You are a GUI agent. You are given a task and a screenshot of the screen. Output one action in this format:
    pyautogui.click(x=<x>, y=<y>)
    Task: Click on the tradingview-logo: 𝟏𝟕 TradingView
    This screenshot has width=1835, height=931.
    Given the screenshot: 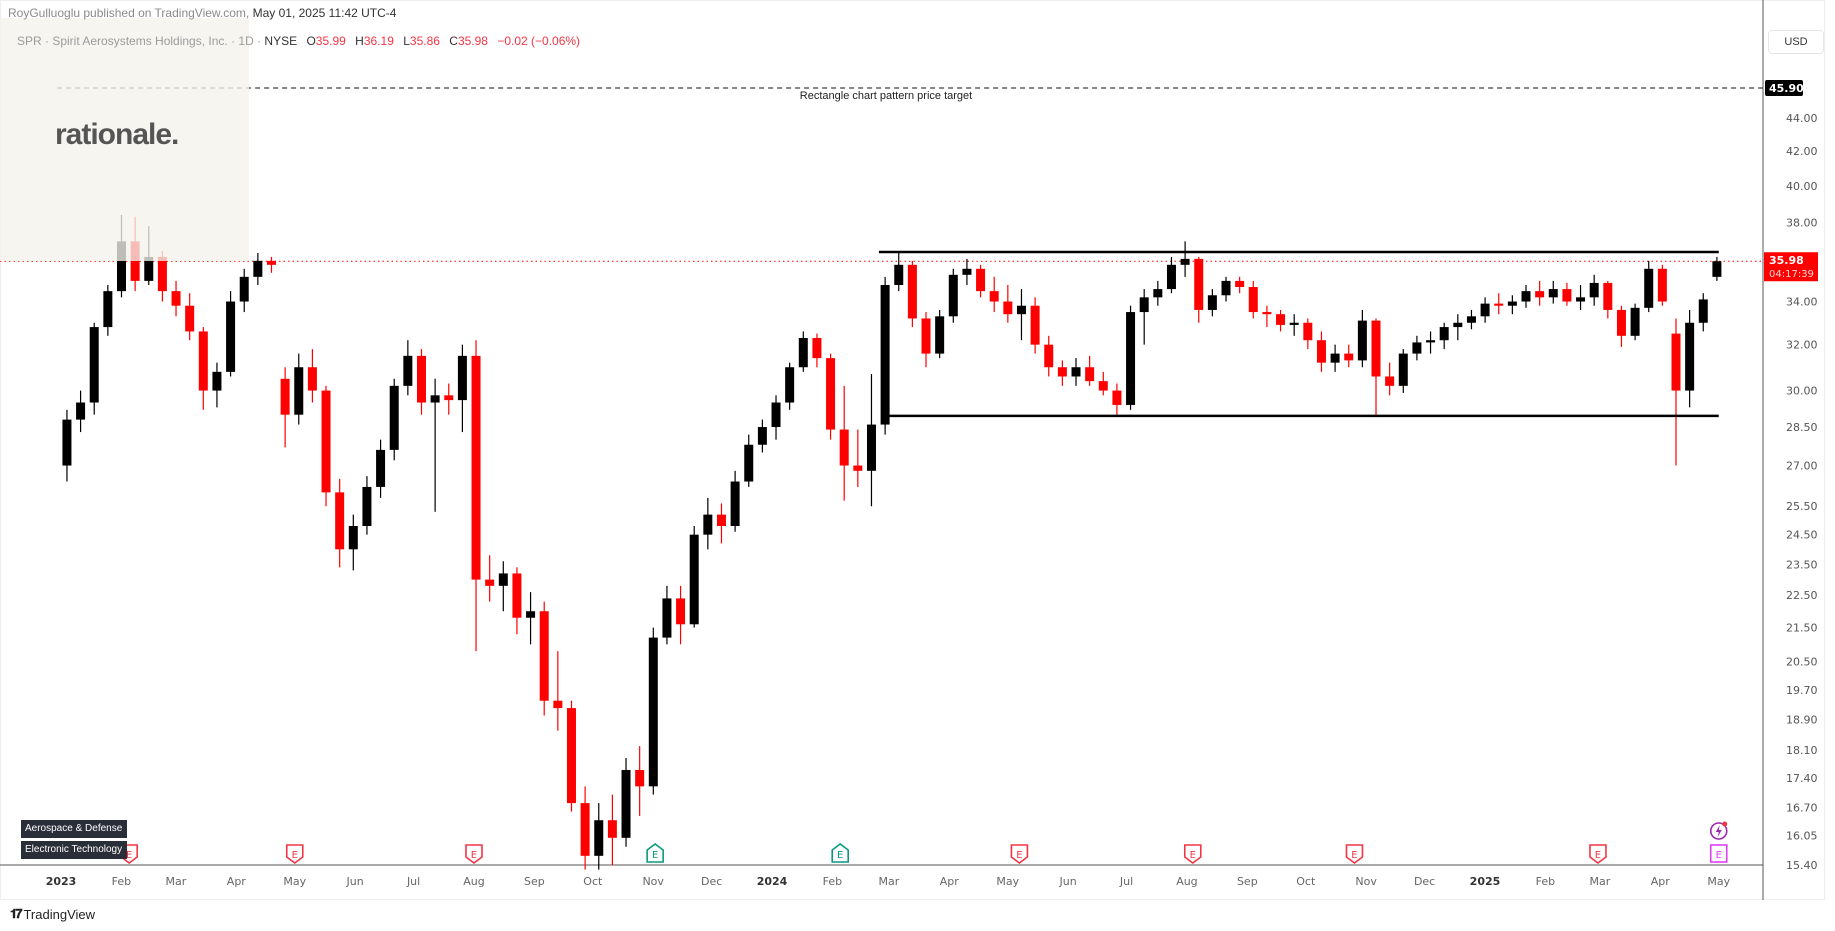 What is the action you would take?
    pyautogui.click(x=52, y=914)
    